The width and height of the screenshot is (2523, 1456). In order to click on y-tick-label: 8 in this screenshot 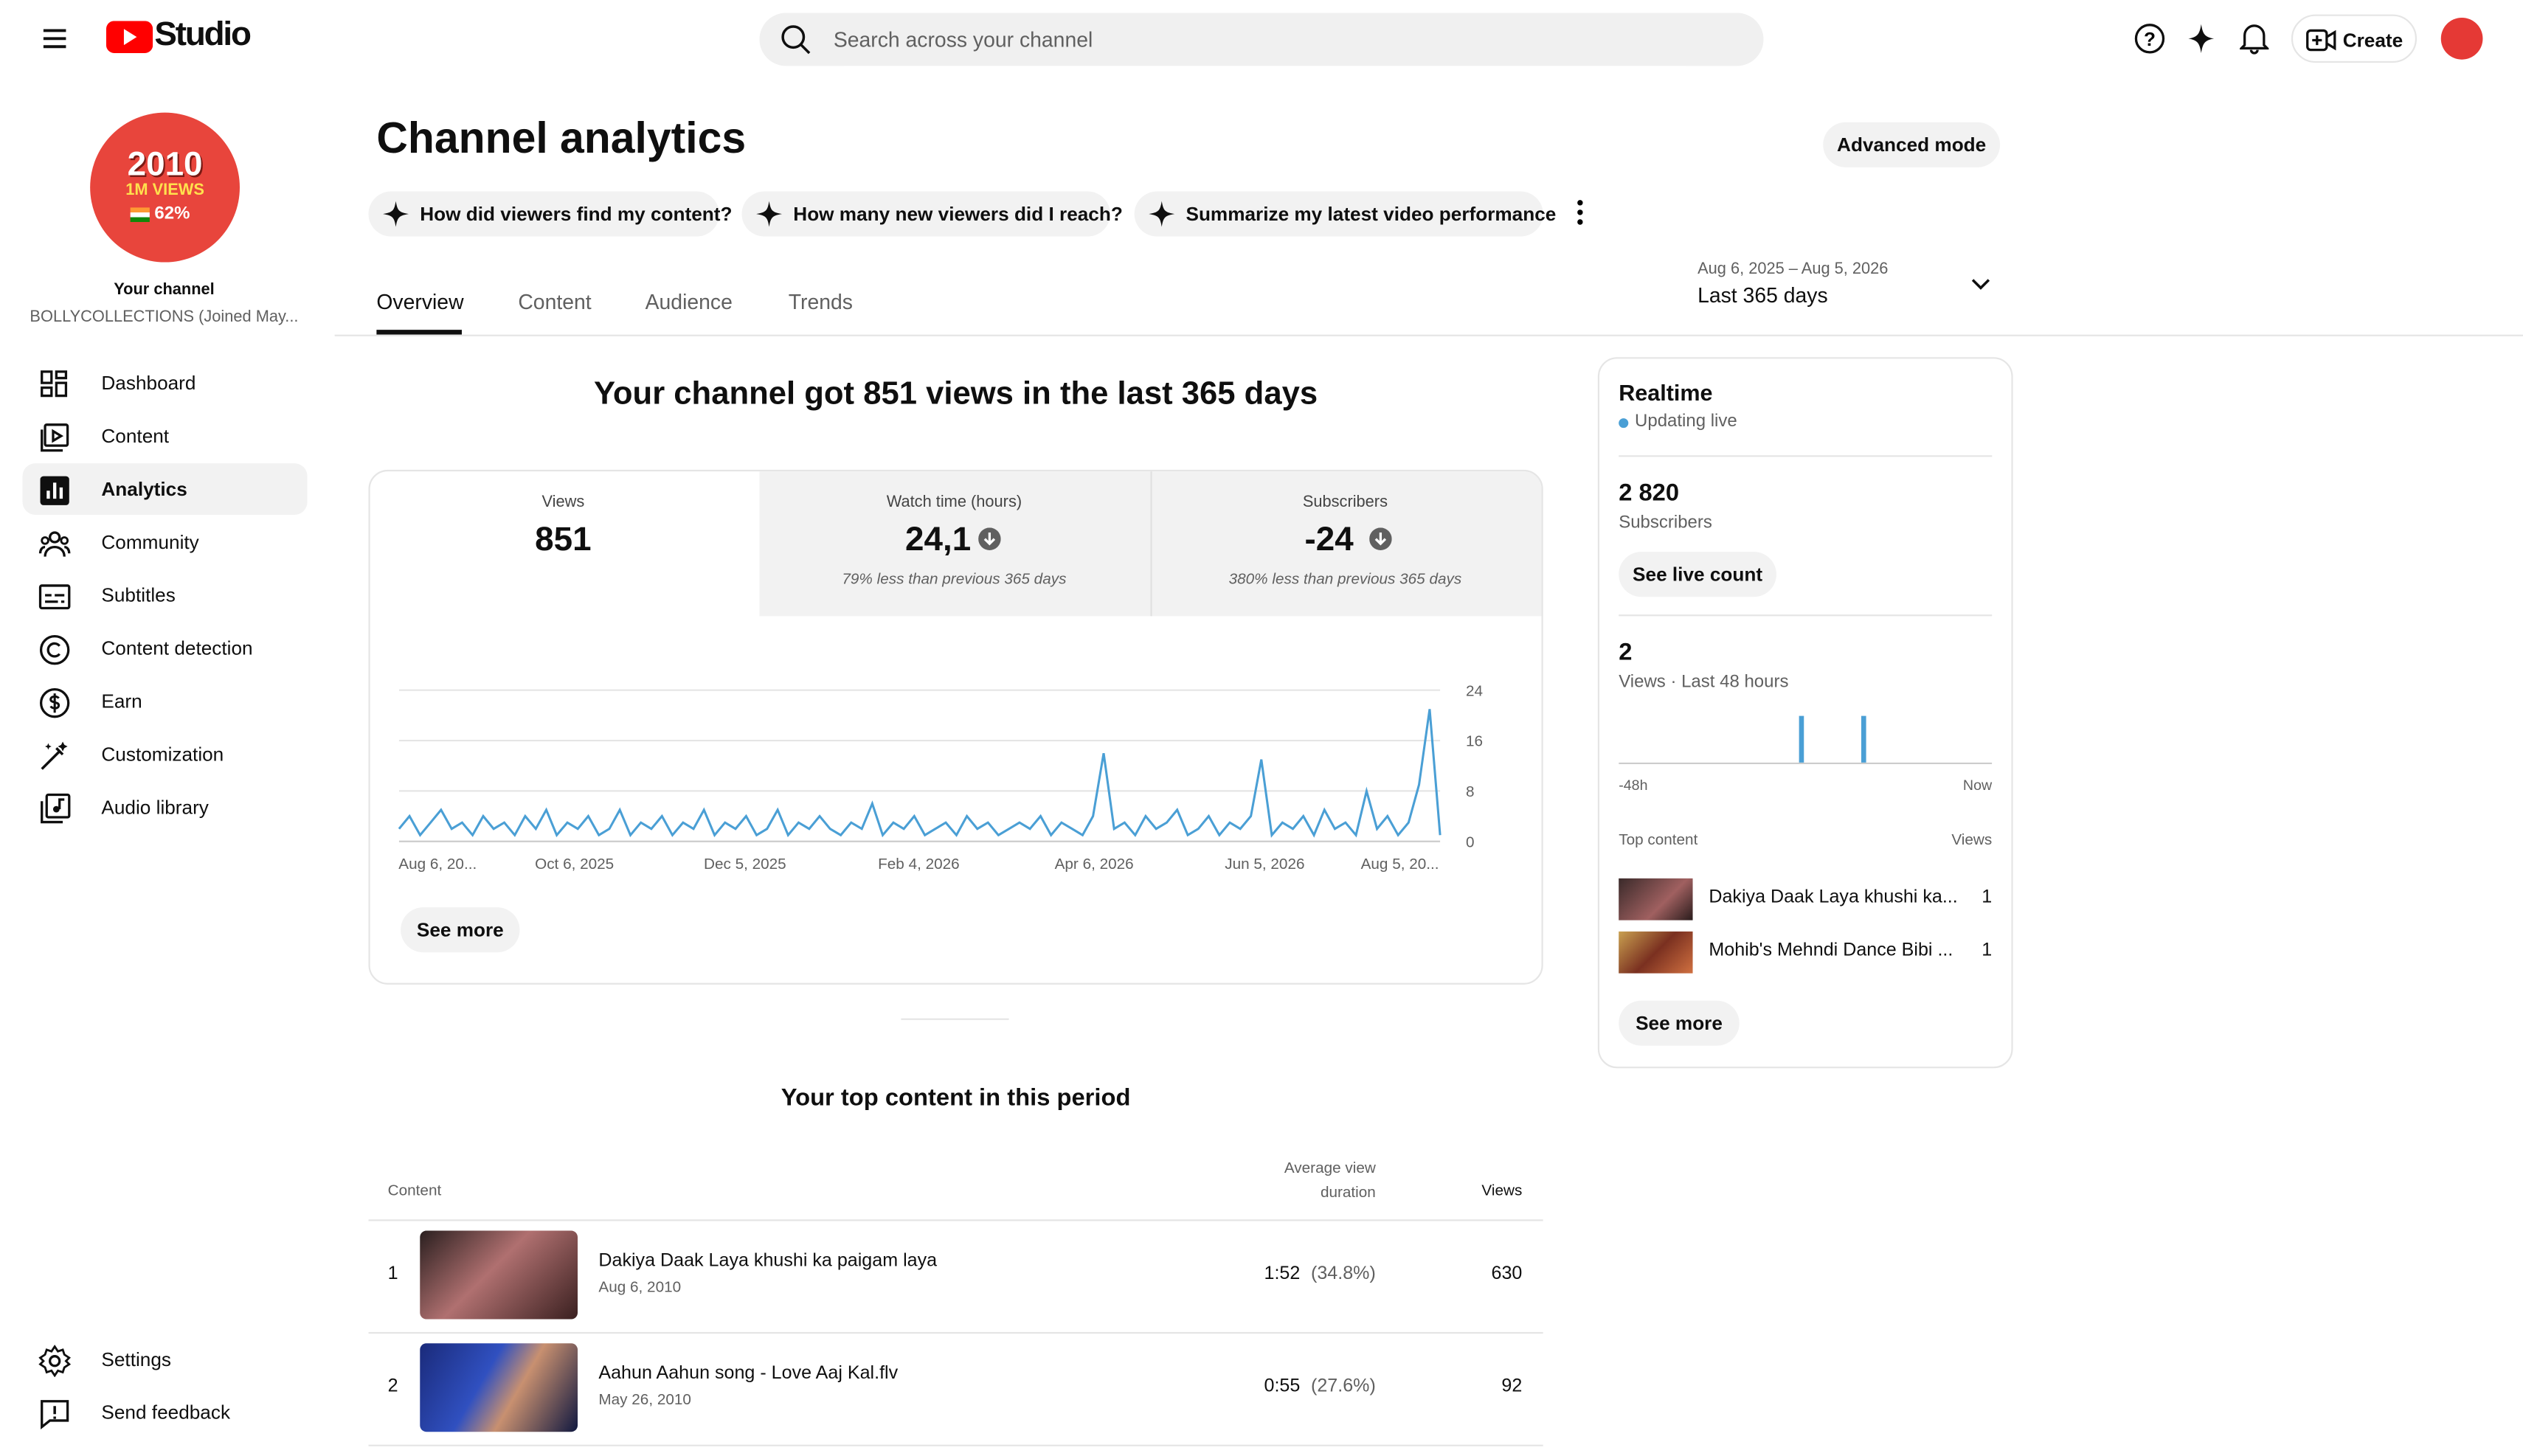, I will do `click(1470, 791)`.